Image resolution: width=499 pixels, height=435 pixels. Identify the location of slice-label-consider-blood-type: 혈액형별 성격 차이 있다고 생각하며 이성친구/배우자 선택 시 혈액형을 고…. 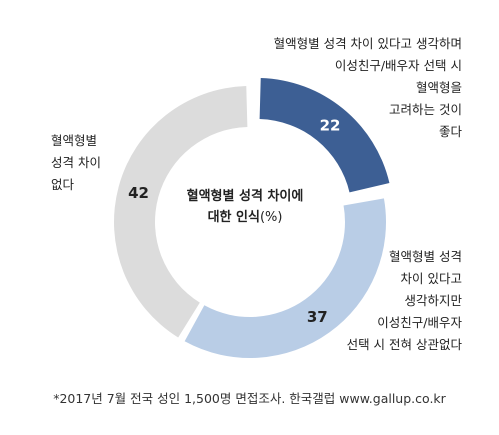
(367, 87).